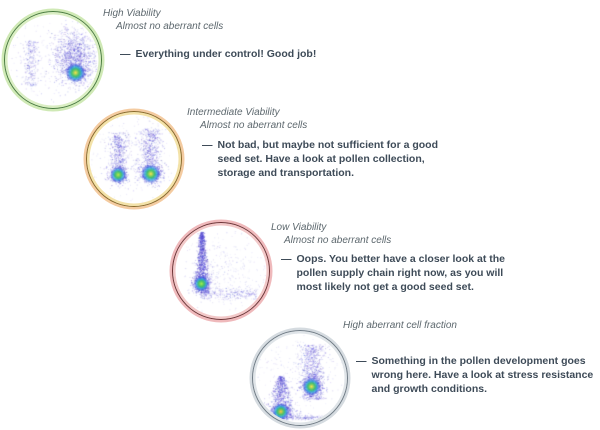 The image size is (600, 430). Describe the element at coordinates (299, 227) in the screenshot. I see `panel-label-line1: Low Viability` at that location.